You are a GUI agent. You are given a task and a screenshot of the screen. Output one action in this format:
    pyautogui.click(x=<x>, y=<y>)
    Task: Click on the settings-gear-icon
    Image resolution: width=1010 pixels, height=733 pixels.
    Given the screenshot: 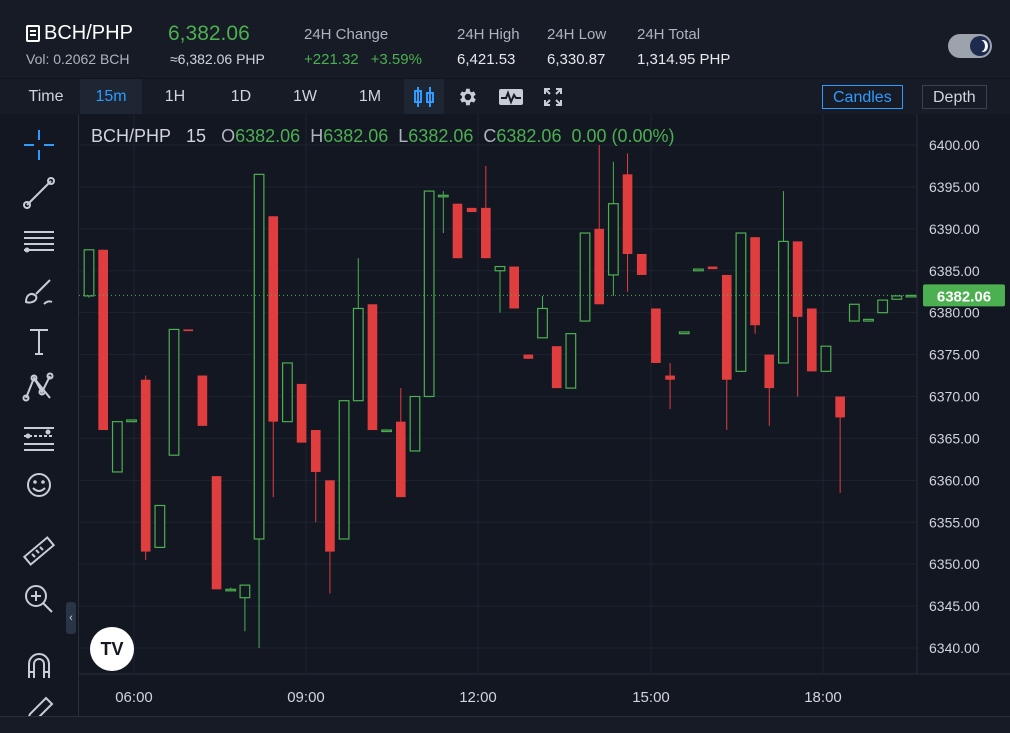 What is the action you would take?
    pyautogui.click(x=467, y=97)
    